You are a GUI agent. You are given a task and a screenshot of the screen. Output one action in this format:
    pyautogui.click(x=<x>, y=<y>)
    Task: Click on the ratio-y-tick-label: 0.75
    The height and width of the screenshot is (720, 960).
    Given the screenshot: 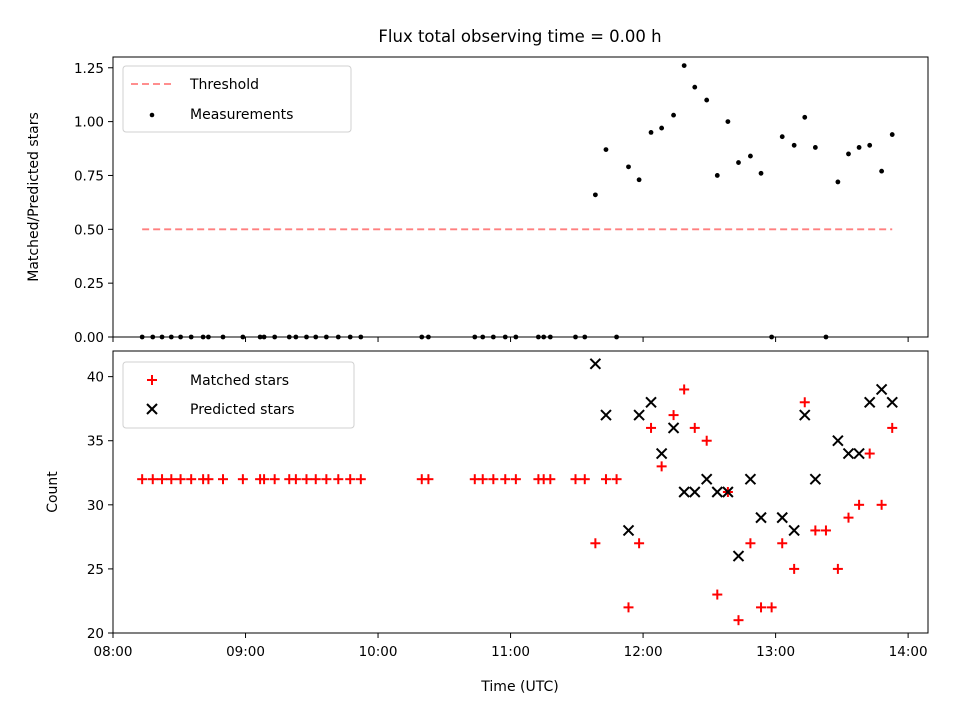 What is the action you would take?
    pyautogui.click(x=89, y=176)
    